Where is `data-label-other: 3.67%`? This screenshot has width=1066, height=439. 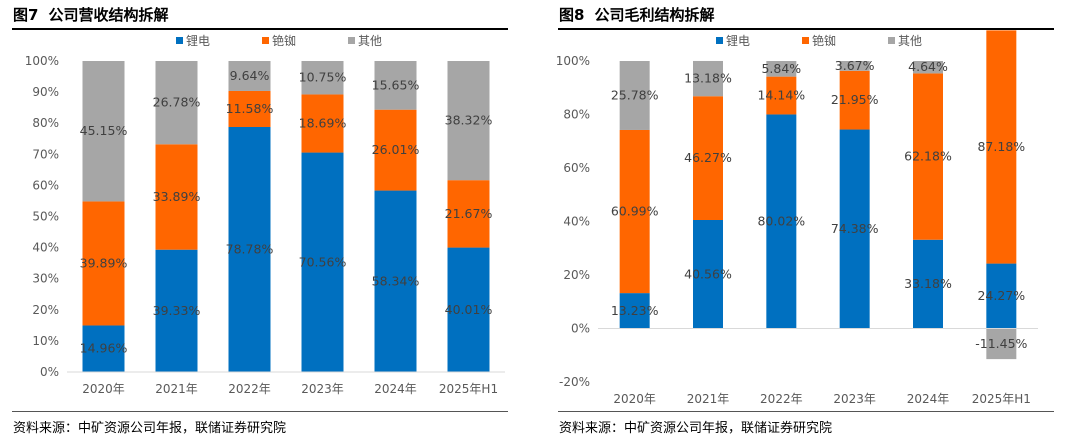
data-label-other: 3.67% is located at coordinates (855, 65).